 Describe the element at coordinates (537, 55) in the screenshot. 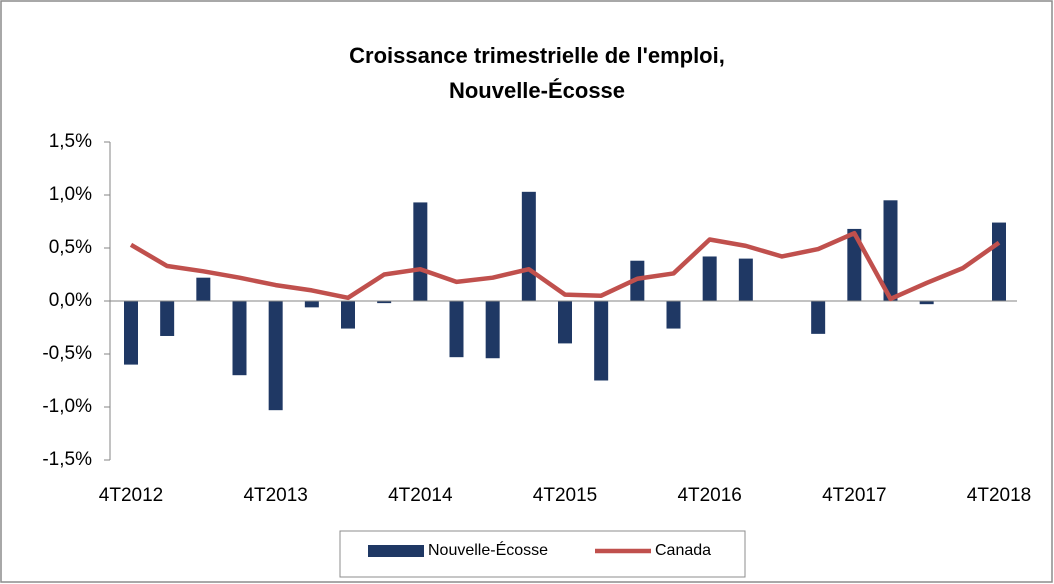

I see `chart-title: Croissance trimestrielle de l'emploi,` at that location.